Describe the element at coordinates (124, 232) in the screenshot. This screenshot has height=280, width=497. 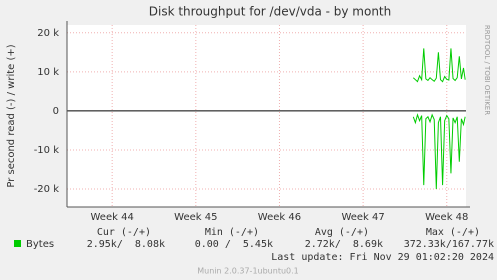
I see `legend-header: Cur (-/+)` at that location.